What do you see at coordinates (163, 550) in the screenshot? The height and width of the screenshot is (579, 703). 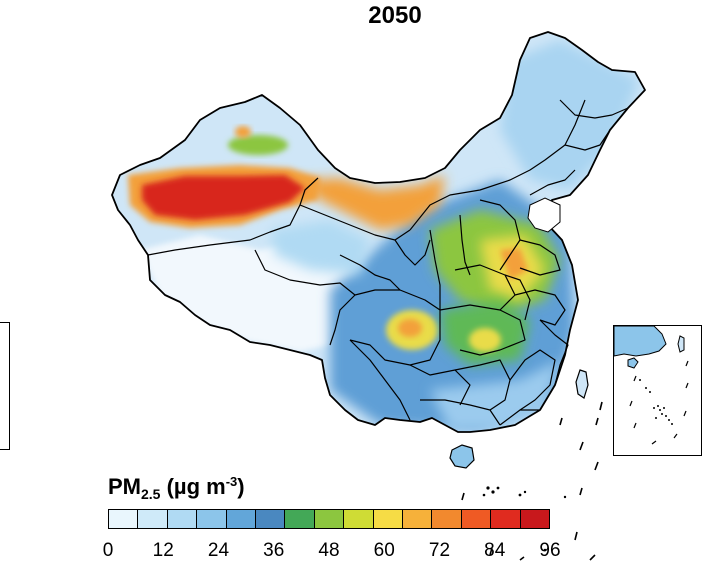 I see `colorbar-tick-label: 12` at bounding box center [163, 550].